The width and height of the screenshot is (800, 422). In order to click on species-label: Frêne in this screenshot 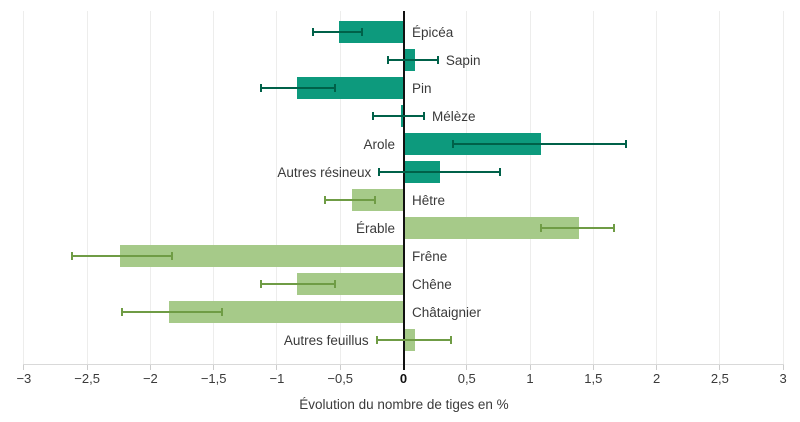, I will do `click(430, 256)`.